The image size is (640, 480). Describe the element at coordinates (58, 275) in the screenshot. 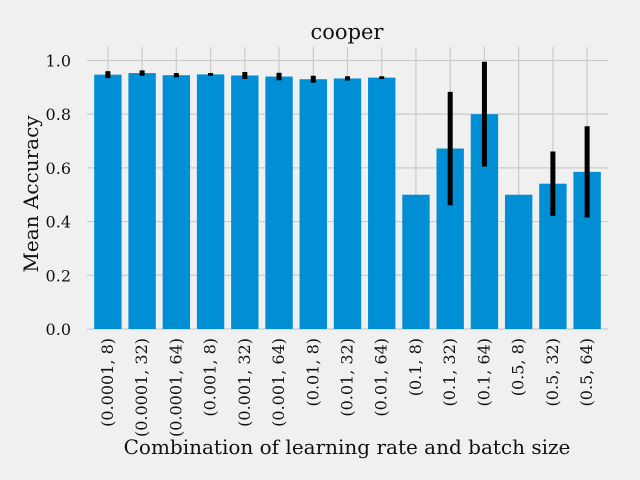

I see `y-tick-label: 0.2` at that location.